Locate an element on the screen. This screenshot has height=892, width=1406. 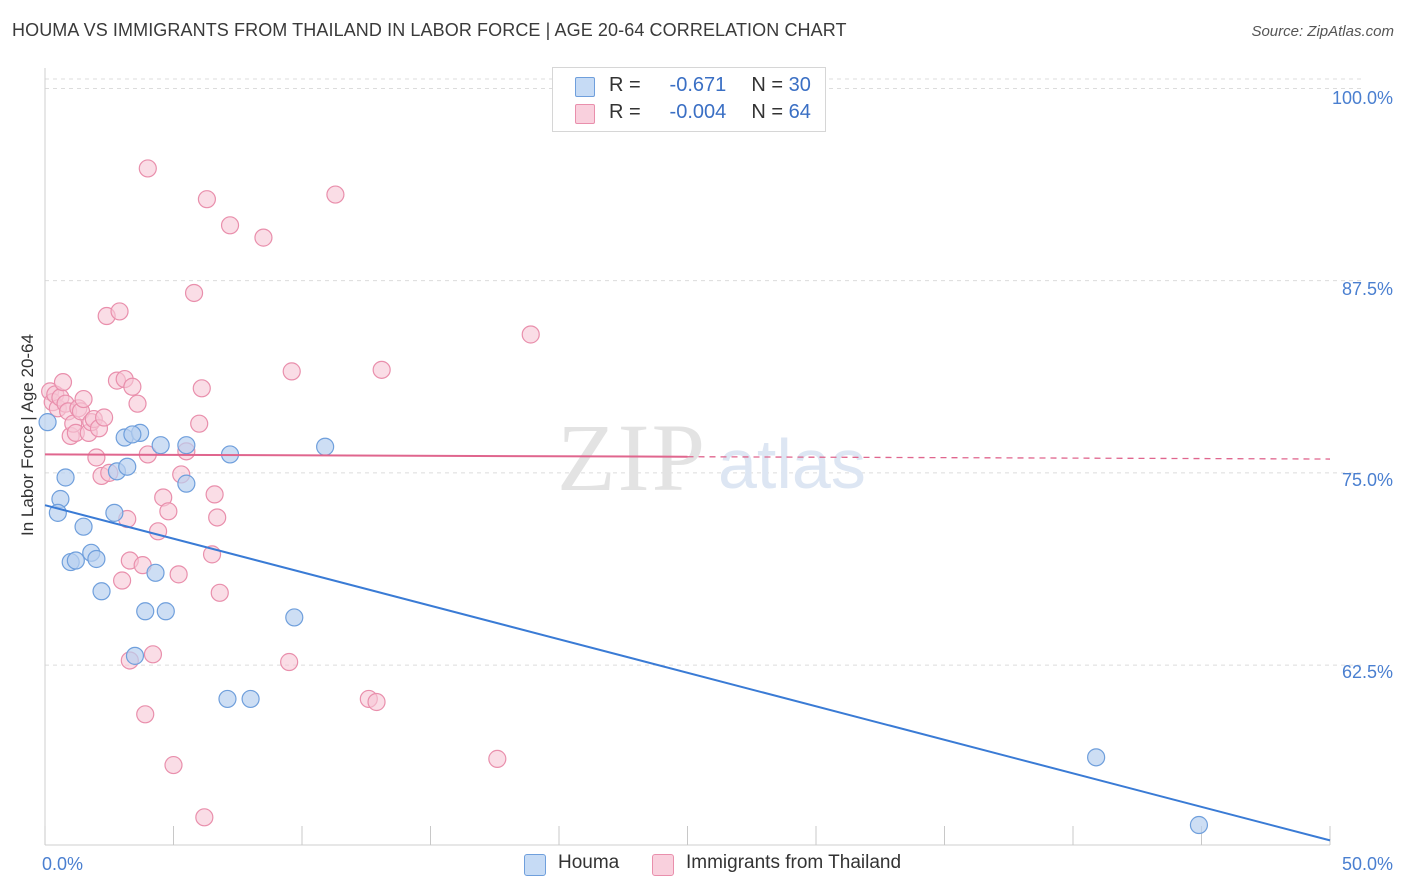
thailand-trend-line is located at coordinates (366, 455).